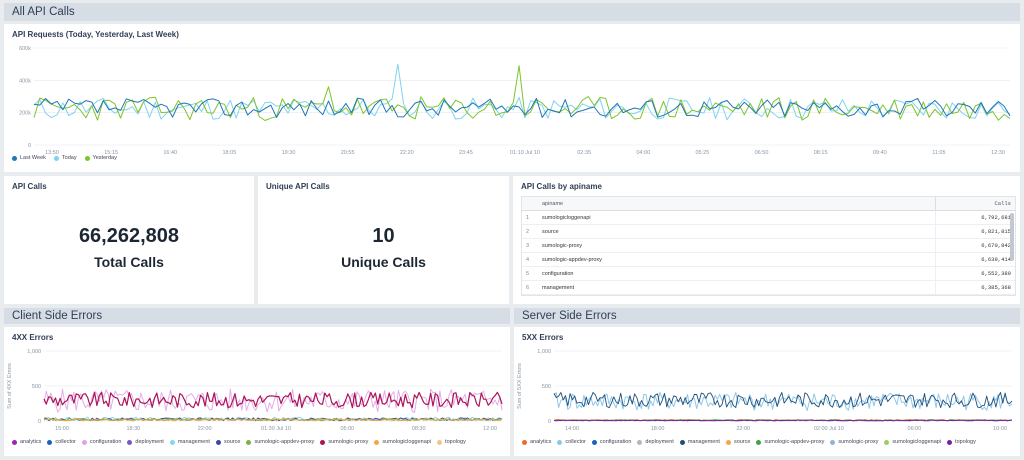 Image resolution: width=1024 pixels, height=460 pixels. What do you see at coordinates (383, 236) in the screenshot?
I see `unique-calls-value: 10` at bounding box center [383, 236].